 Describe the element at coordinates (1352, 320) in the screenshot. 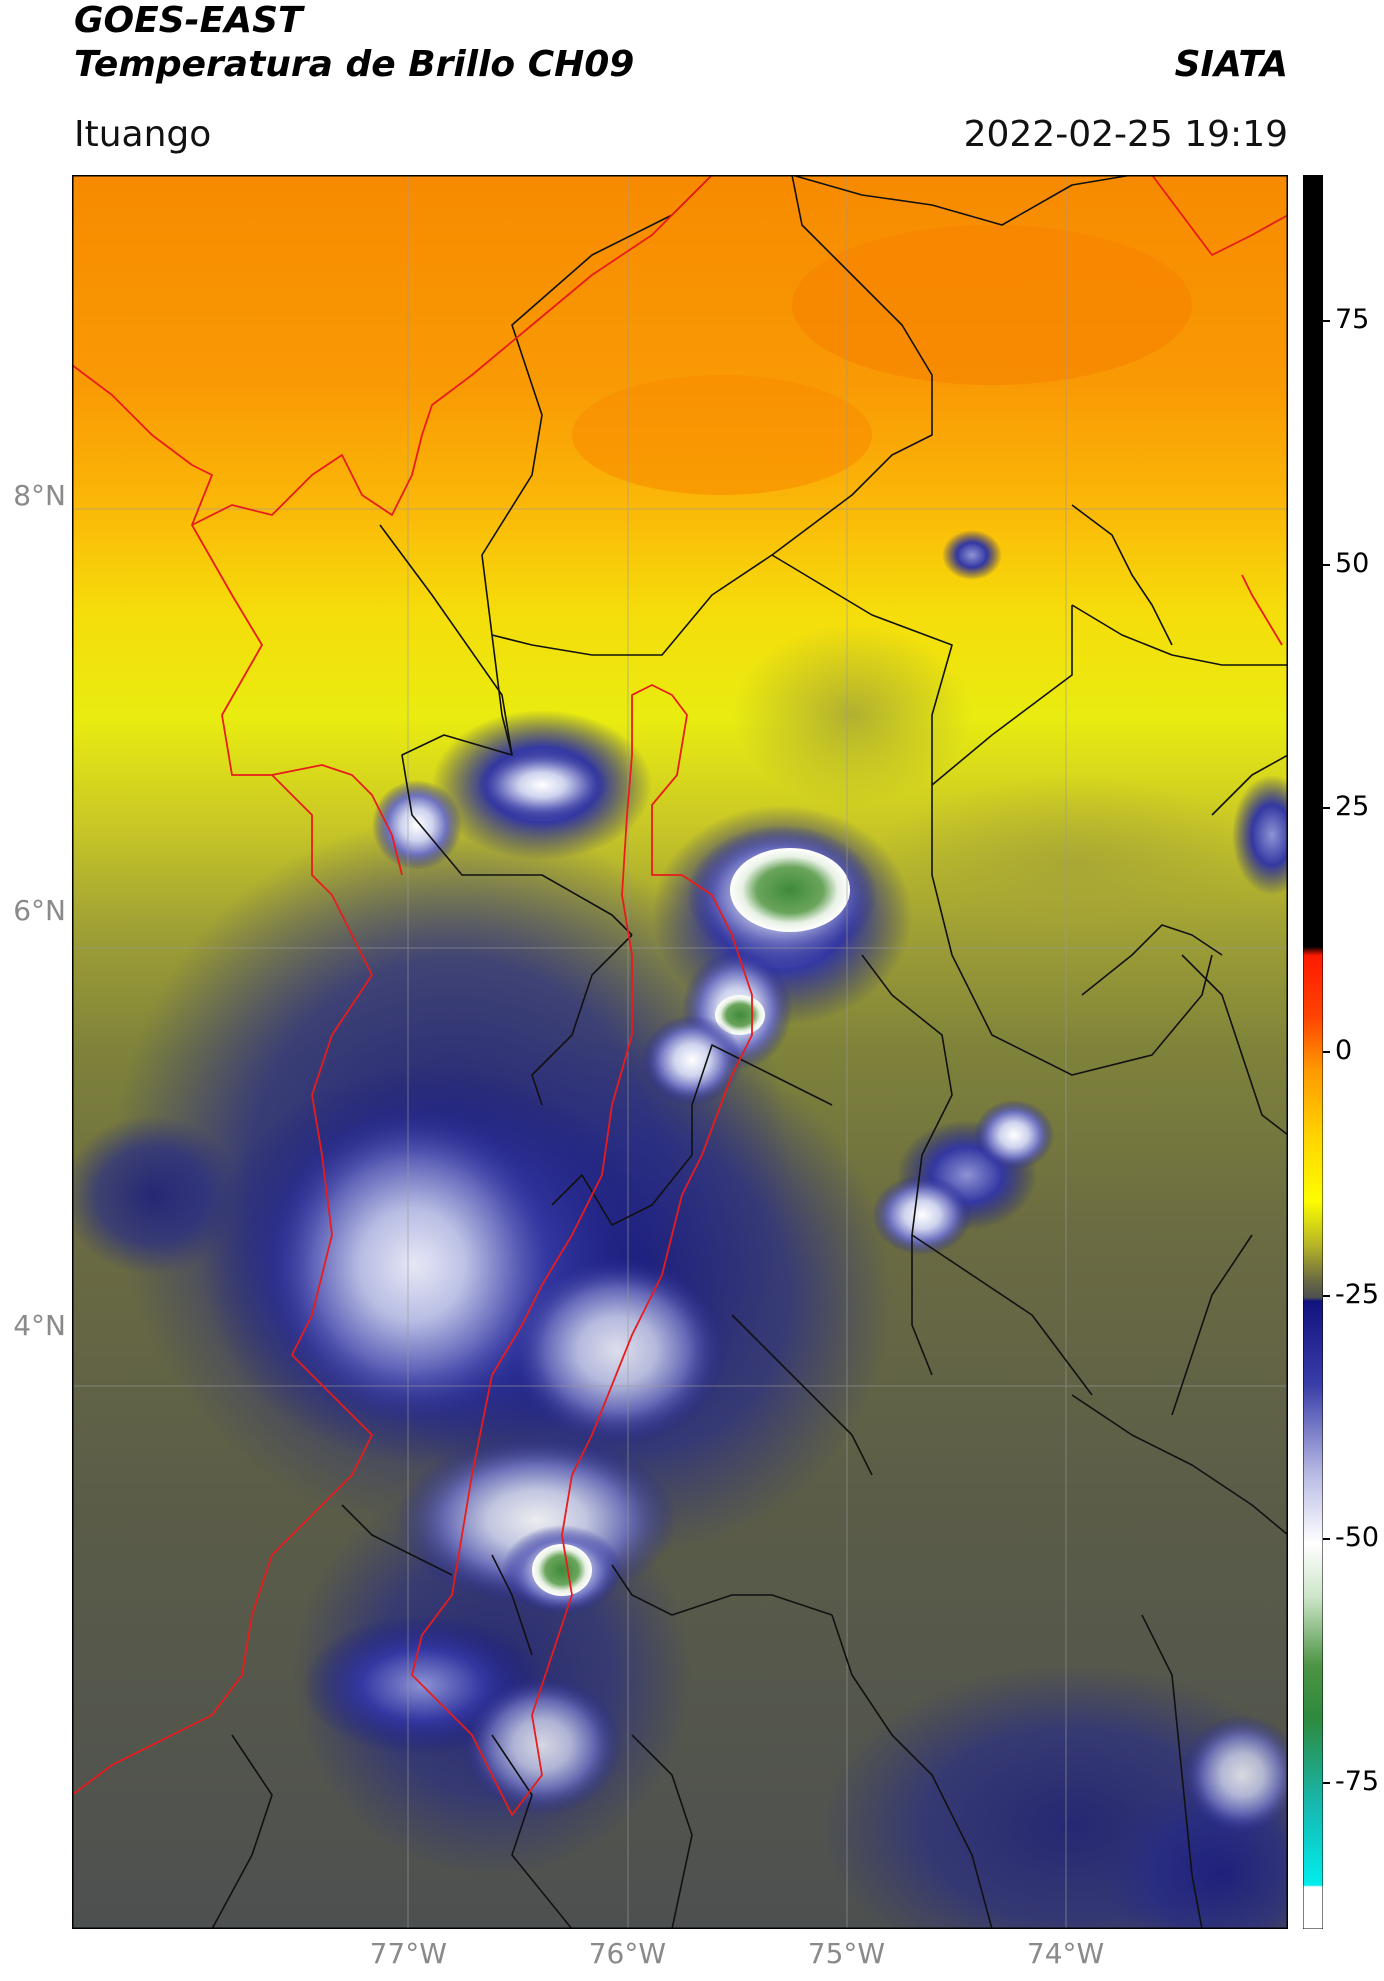

I see `colorbar-tick-label: 75` at that location.